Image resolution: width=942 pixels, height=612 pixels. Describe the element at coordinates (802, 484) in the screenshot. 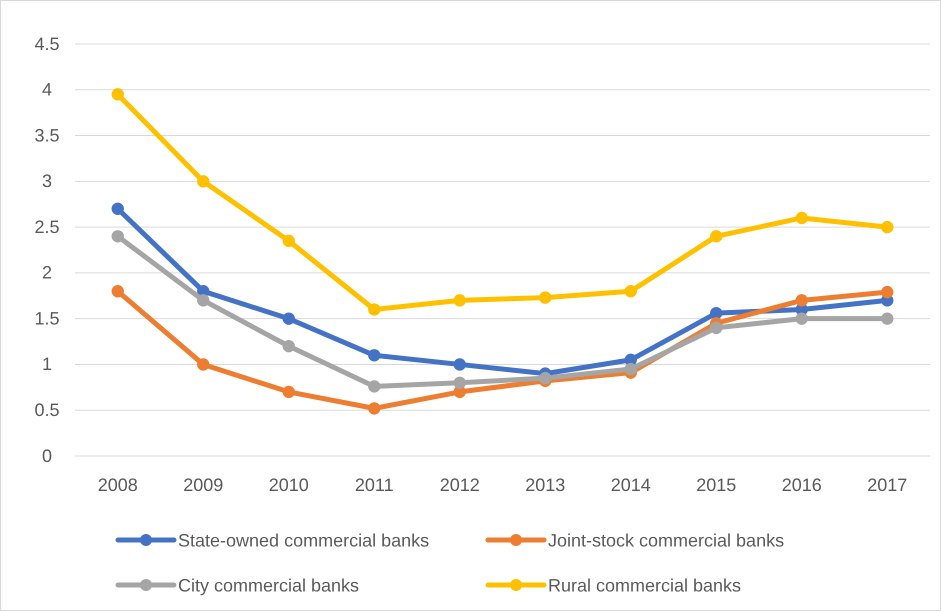

I see `x-tick-label: 2016` at that location.